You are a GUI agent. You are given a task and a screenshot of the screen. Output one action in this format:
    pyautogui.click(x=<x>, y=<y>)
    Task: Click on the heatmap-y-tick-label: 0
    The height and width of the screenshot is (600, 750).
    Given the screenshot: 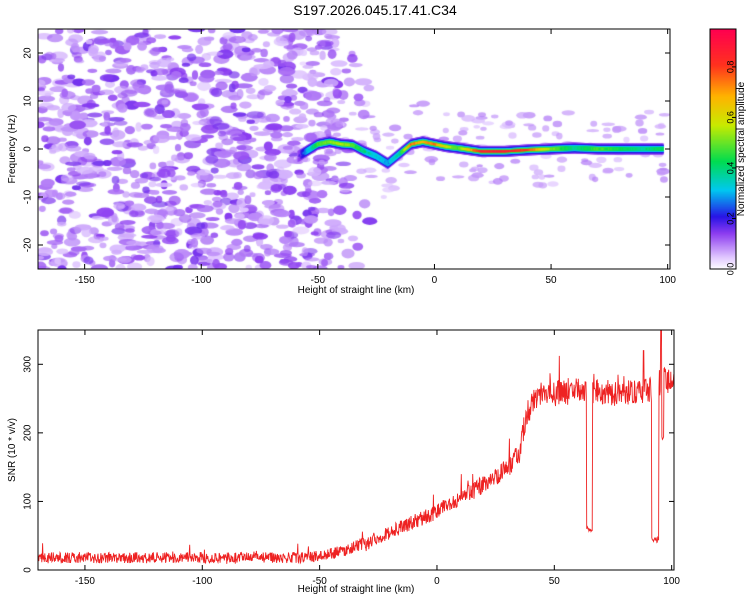 What is the action you would take?
    pyautogui.click(x=28, y=149)
    